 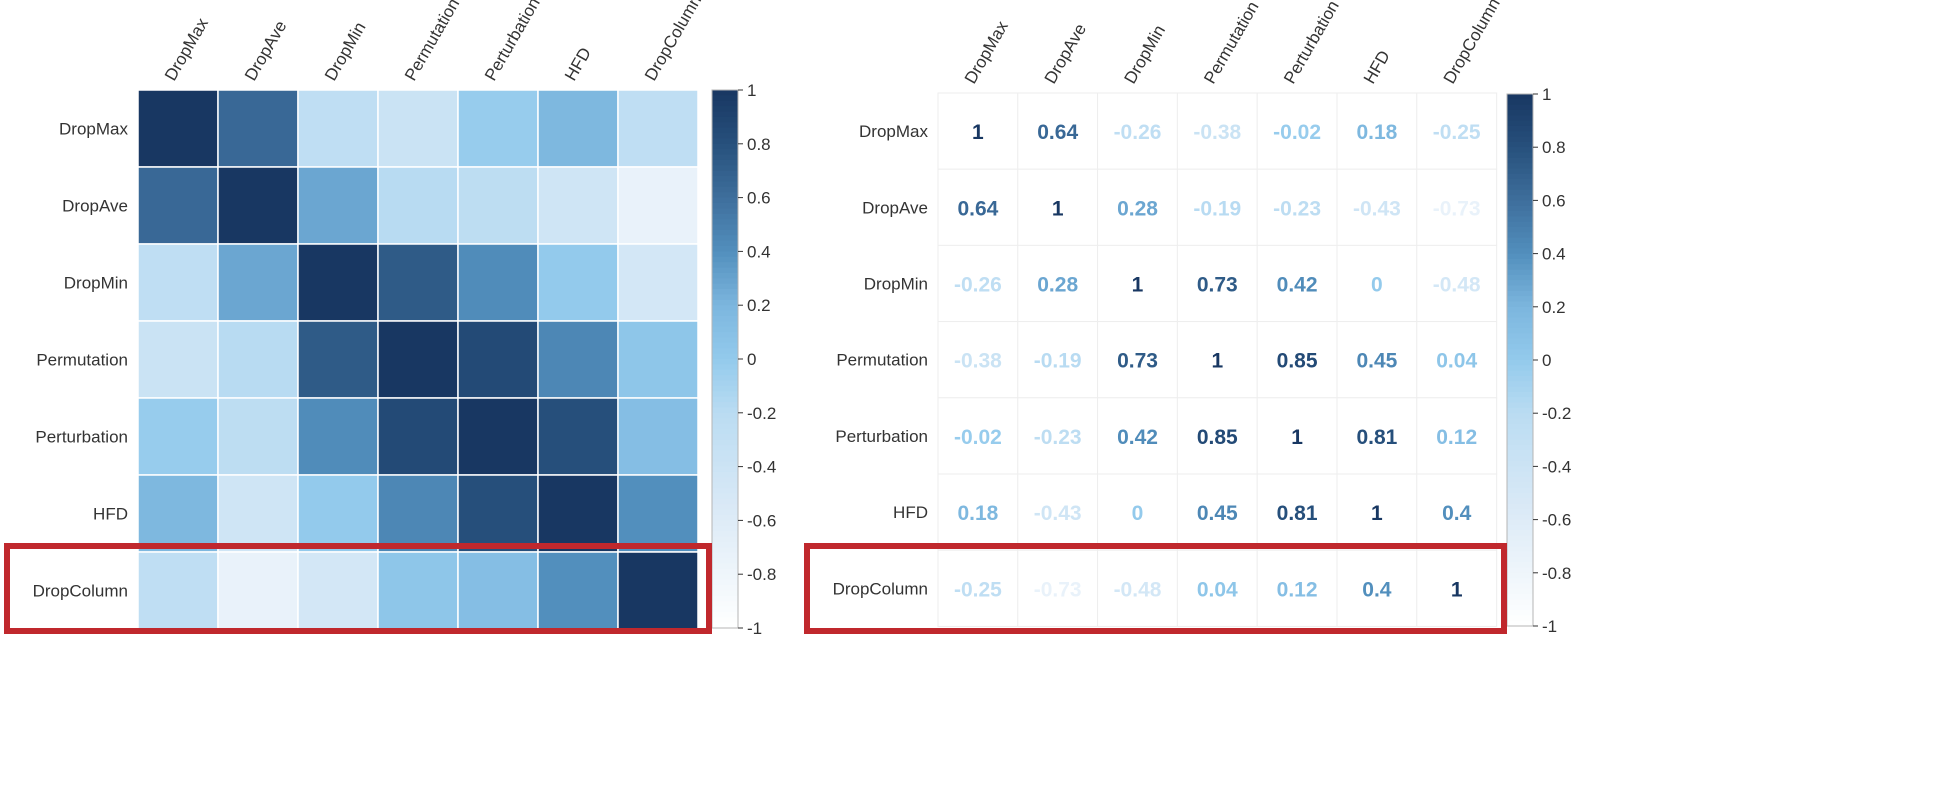 I want to click on cell-dropave-dropmax, so click(x=178, y=205).